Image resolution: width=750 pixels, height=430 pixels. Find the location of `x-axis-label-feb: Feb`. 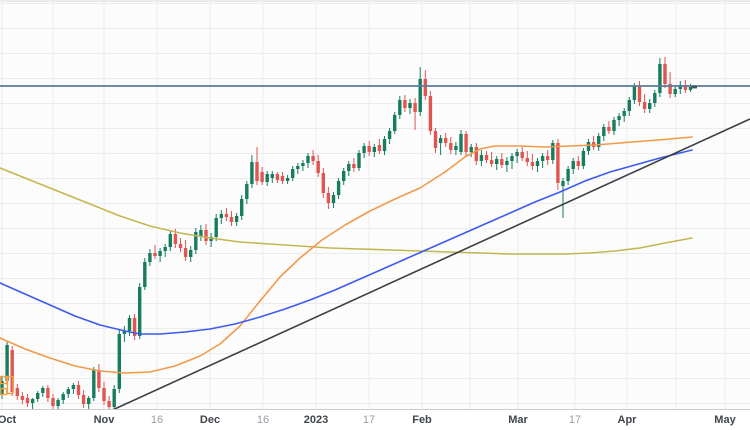

x-axis-label-feb: Feb is located at coordinates (422, 420).